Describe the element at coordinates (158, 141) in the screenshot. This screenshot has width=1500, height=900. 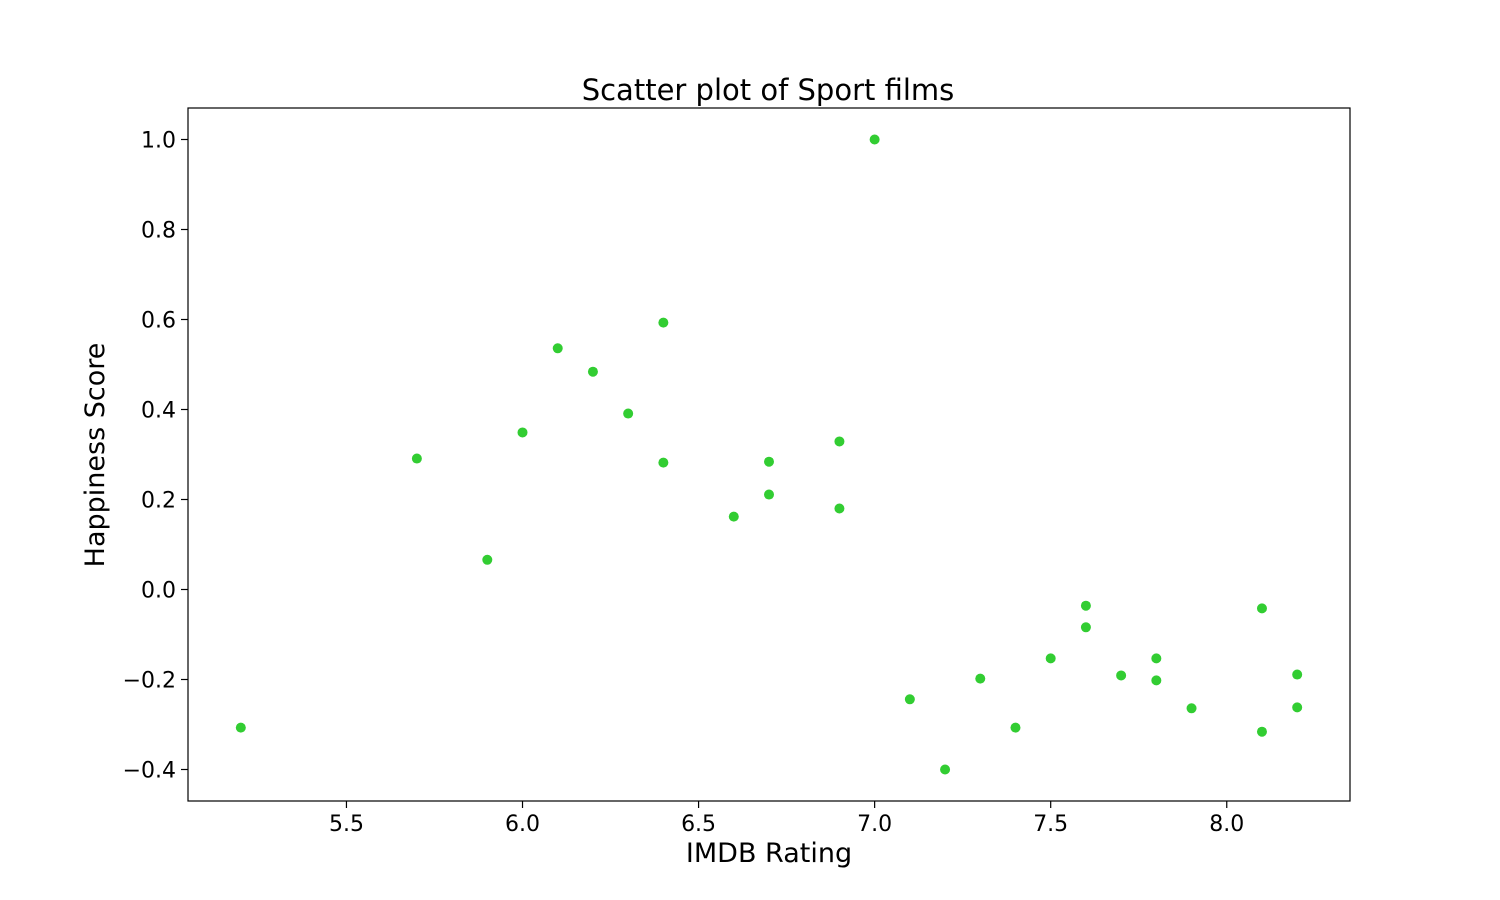
I see `y-tick-label: 1.0` at that location.